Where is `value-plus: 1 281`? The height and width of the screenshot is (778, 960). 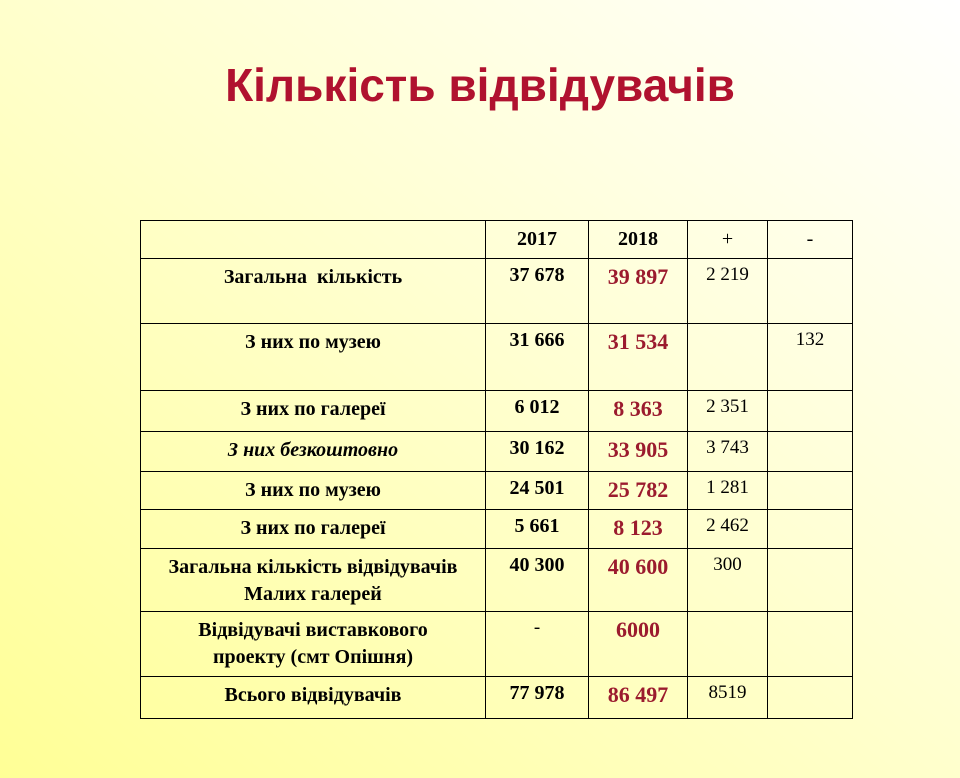 value-plus: 1 281 is located at coordinates (727, 490).